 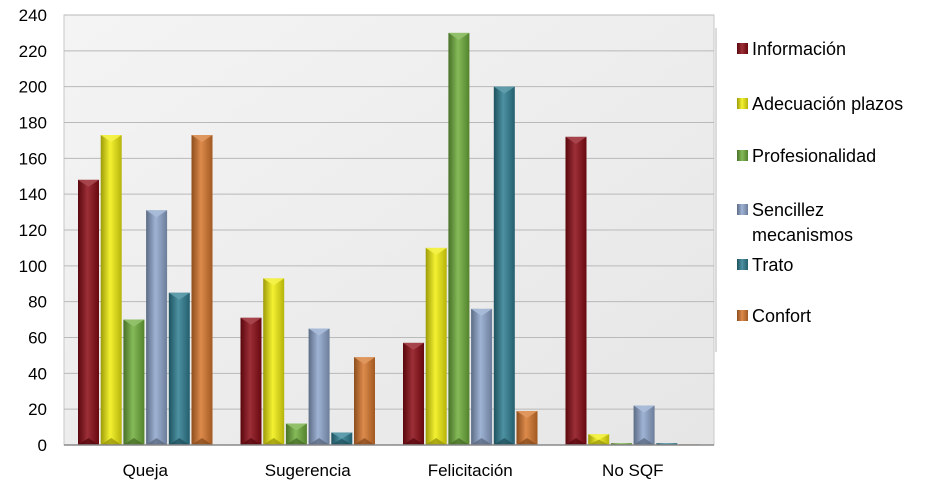 I want to click on y-tick-label: 60, so click(x=37, y=338).